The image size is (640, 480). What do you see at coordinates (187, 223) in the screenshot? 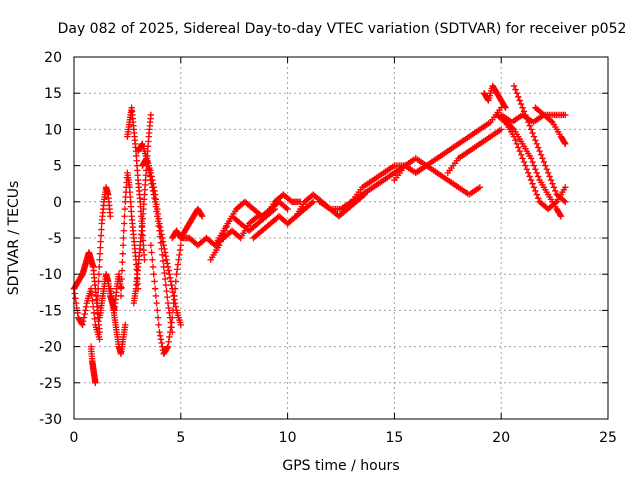
I see `series-arc-m` at bounding box center [187, 223].